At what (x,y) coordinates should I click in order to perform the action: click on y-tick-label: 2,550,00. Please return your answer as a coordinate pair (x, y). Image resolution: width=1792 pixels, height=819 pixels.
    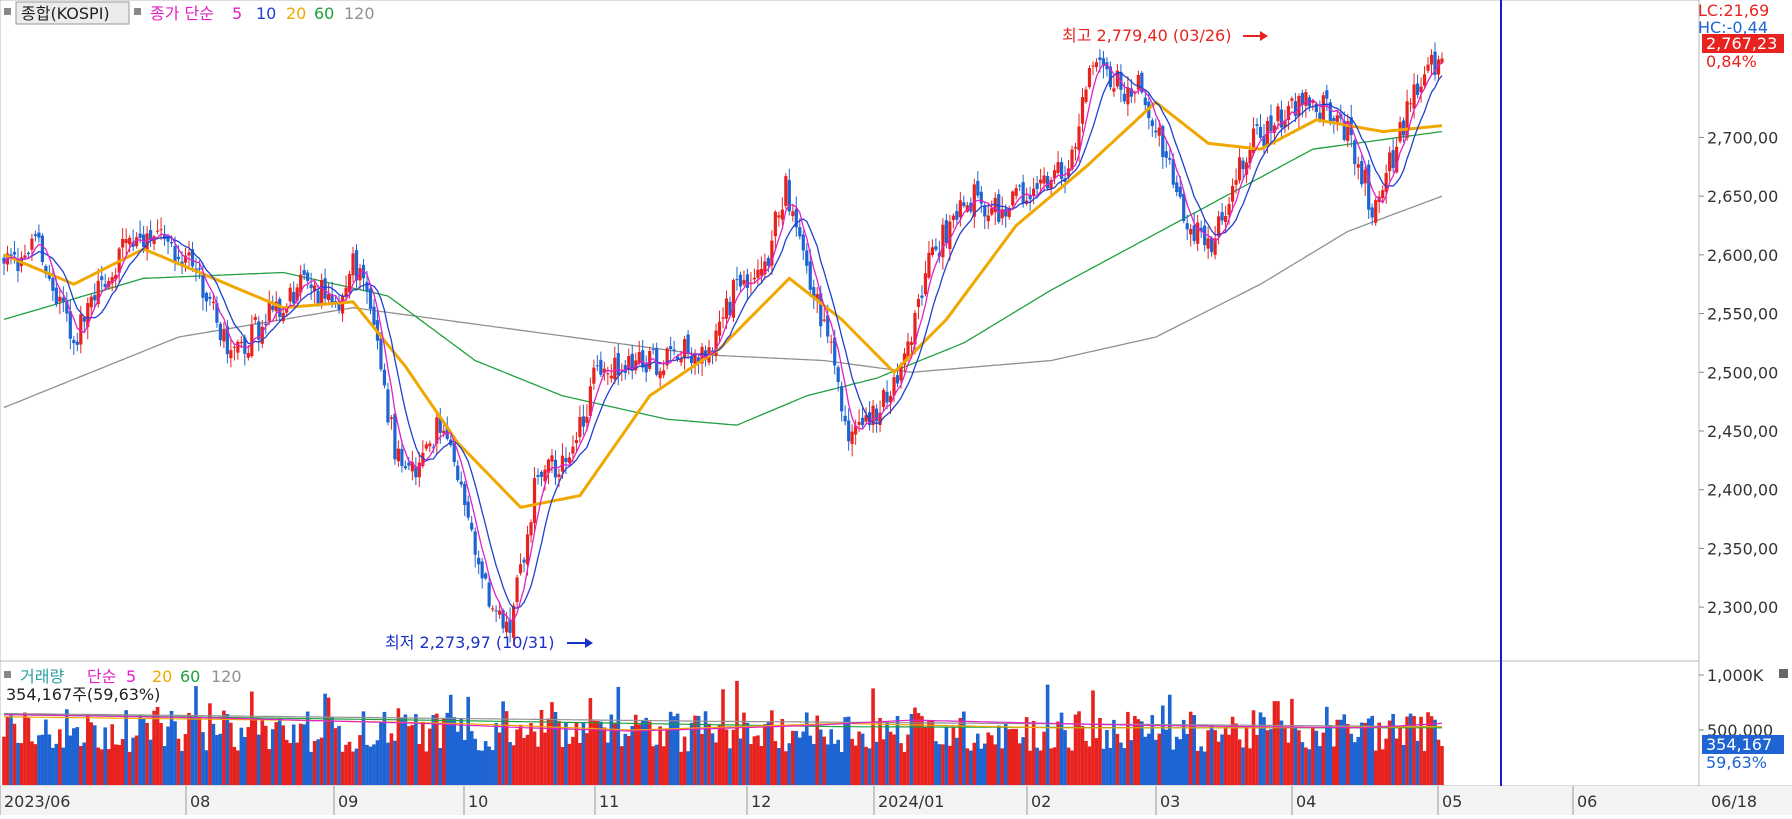
    Looking at the image, I should click on (1742, 314).